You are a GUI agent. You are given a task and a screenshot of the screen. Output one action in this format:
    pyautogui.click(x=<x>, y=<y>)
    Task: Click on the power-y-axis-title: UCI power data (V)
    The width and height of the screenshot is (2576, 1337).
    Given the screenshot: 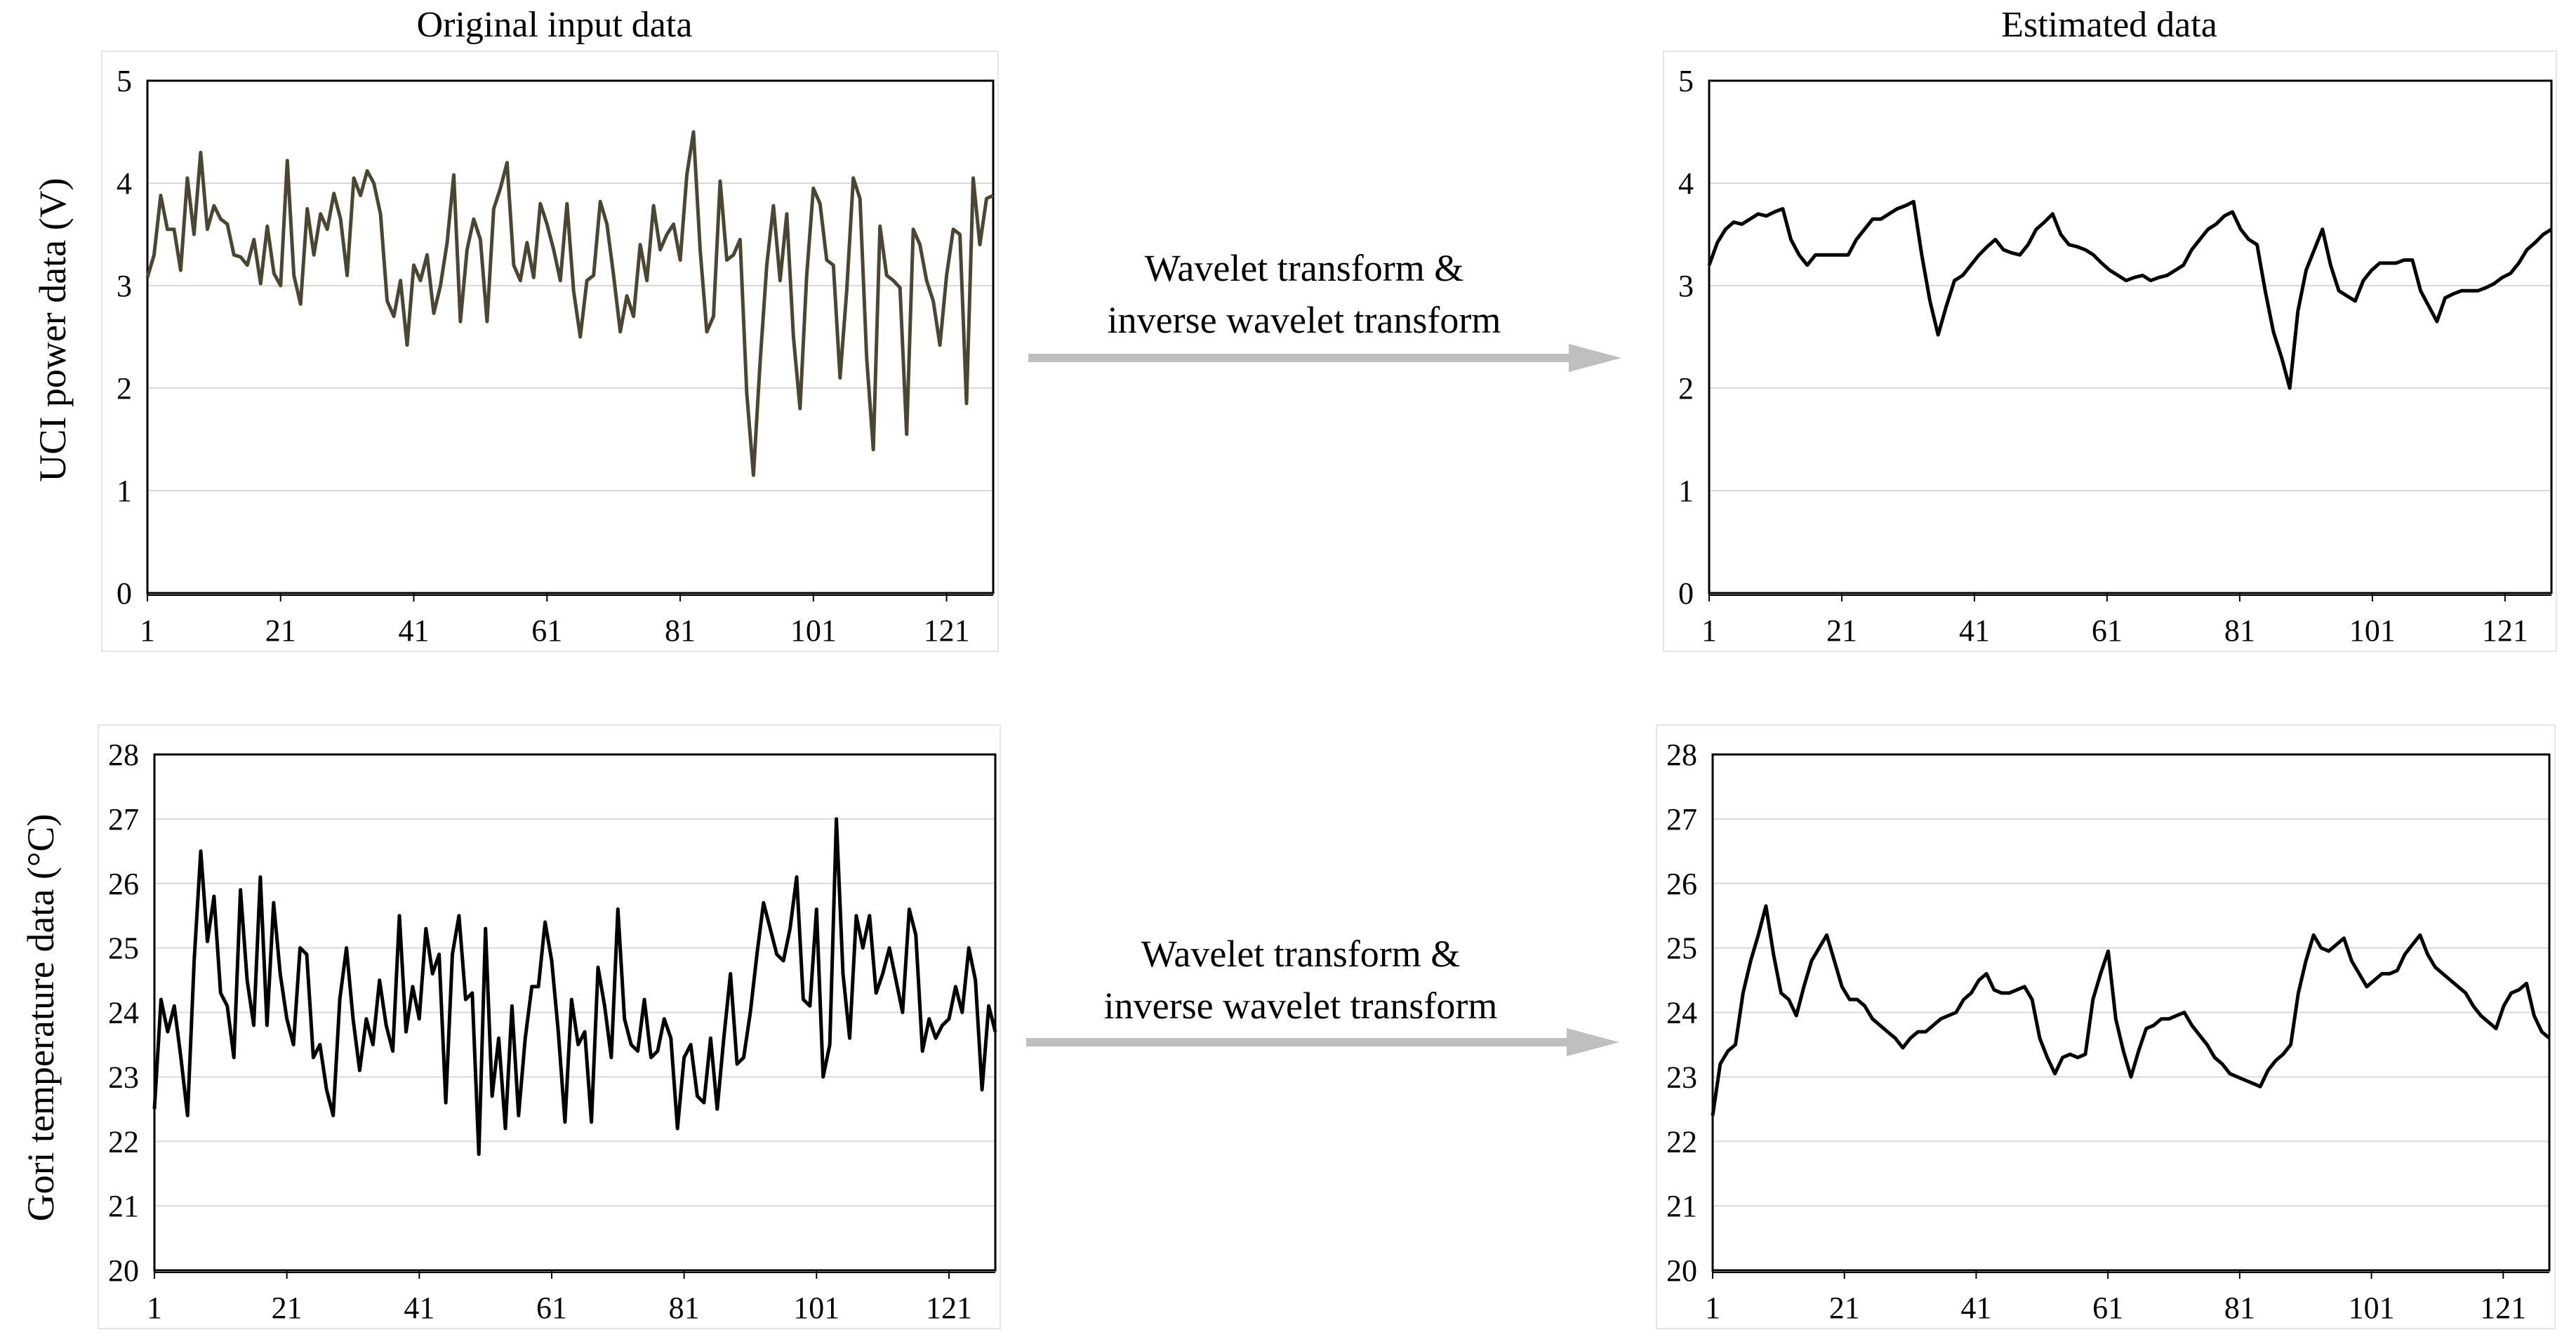 What is the action you would take?
    pyautogui.click(x=53, y=330)
    